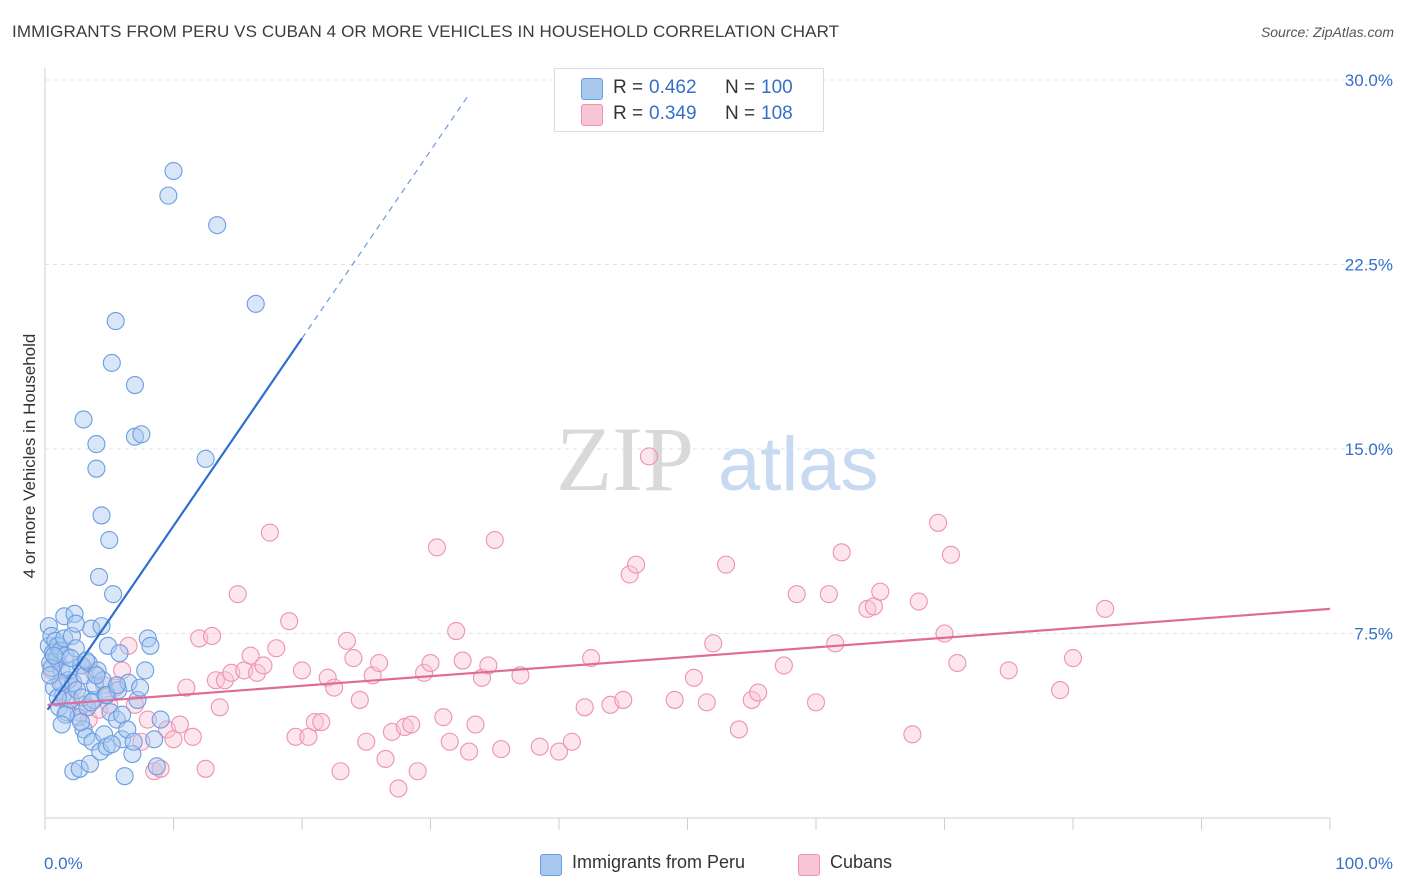 The width and height of the screenshot is (1406, 892). What do you see at coordinates (1369, 449) in the screenshot?
I see `y-tick-label: 15.0%` at bounding box center [1369, 449].